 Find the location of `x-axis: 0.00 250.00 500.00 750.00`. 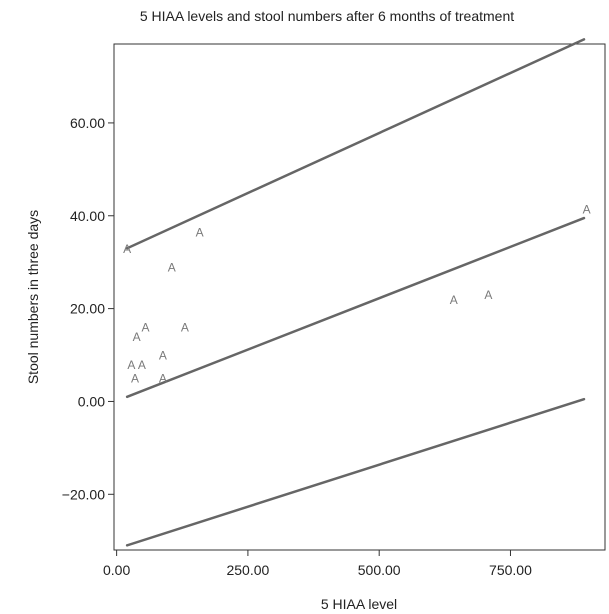

x-axis: 0.00 250.00 500.00 750.00 is located at coordinates (317, 564).